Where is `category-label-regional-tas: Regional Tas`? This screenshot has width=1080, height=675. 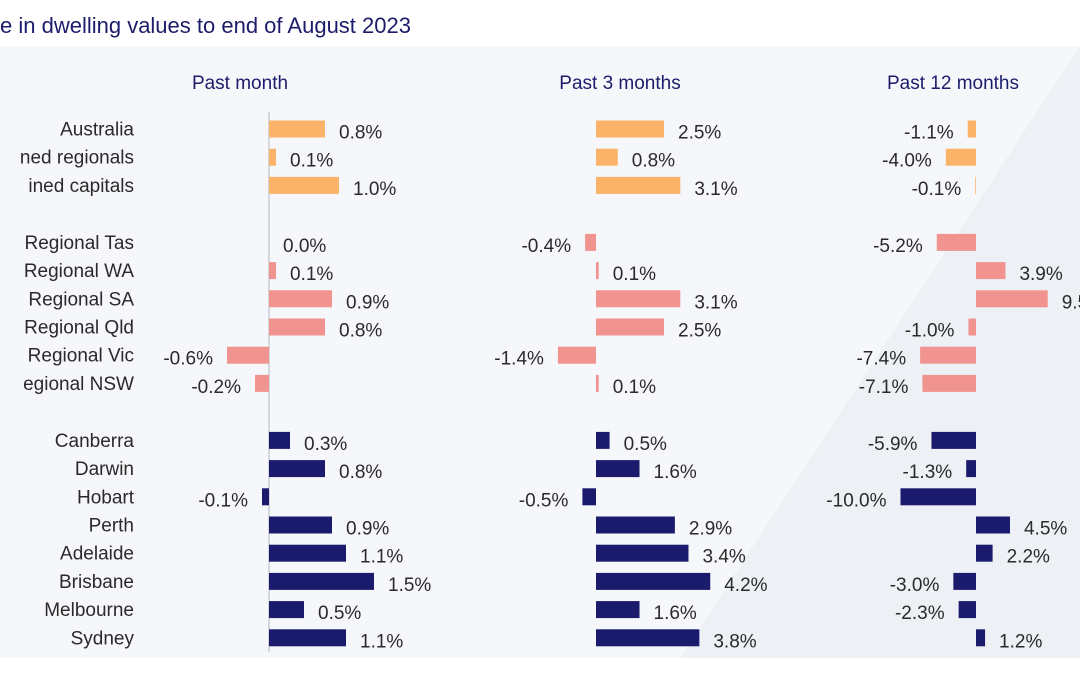
category-label-regional-tas: Regional Tas is located at coordinates (79, 243).